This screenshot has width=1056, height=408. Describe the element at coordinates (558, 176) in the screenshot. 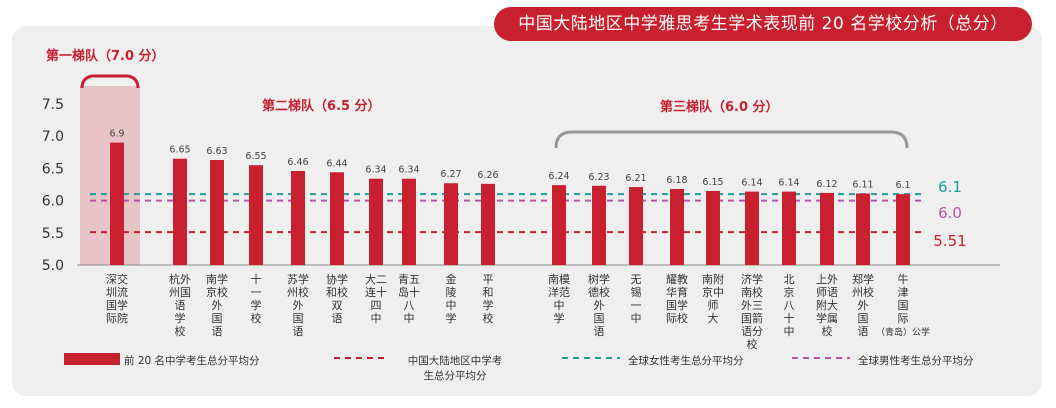

I see `bar-value-label: 6.24` at that location.